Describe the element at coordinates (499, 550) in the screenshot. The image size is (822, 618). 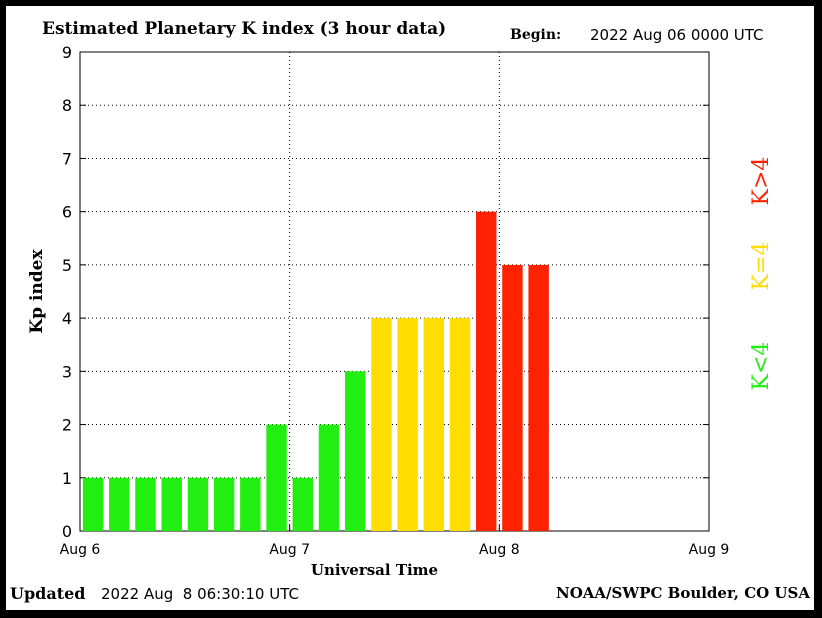
I see `x-tick-label: Aug 8` at that location.